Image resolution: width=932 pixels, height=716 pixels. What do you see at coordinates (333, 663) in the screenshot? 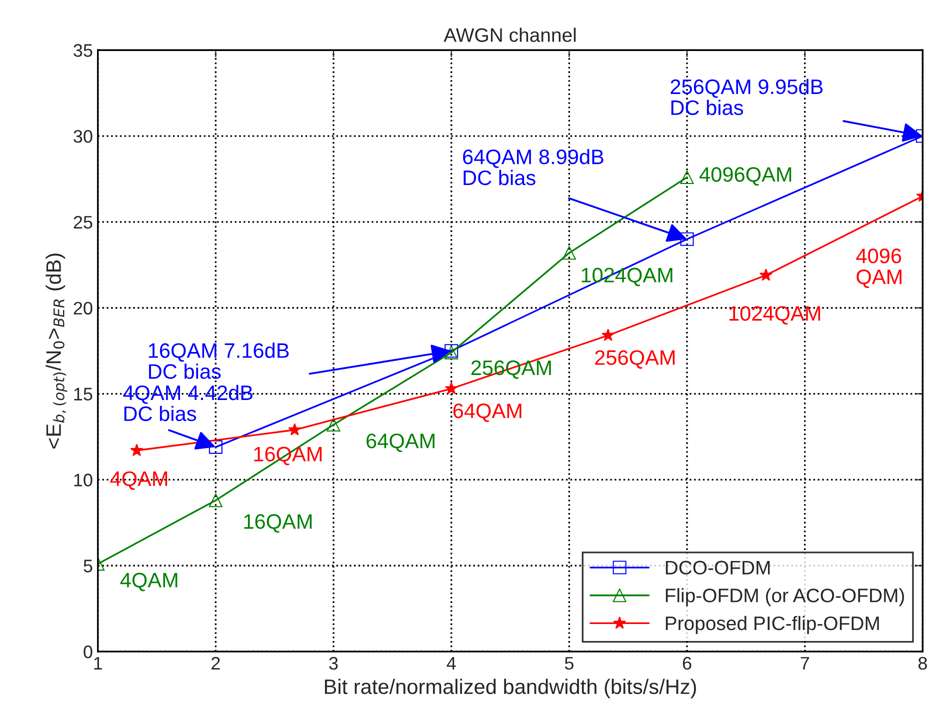
I see `x-tick-label: 3` at bounding box center [333, 663].